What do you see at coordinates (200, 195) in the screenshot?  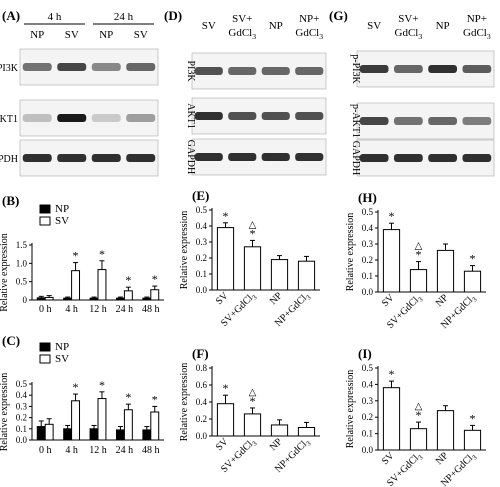 I see `panel-label-E: (E)` at bounding box center [200, 195].